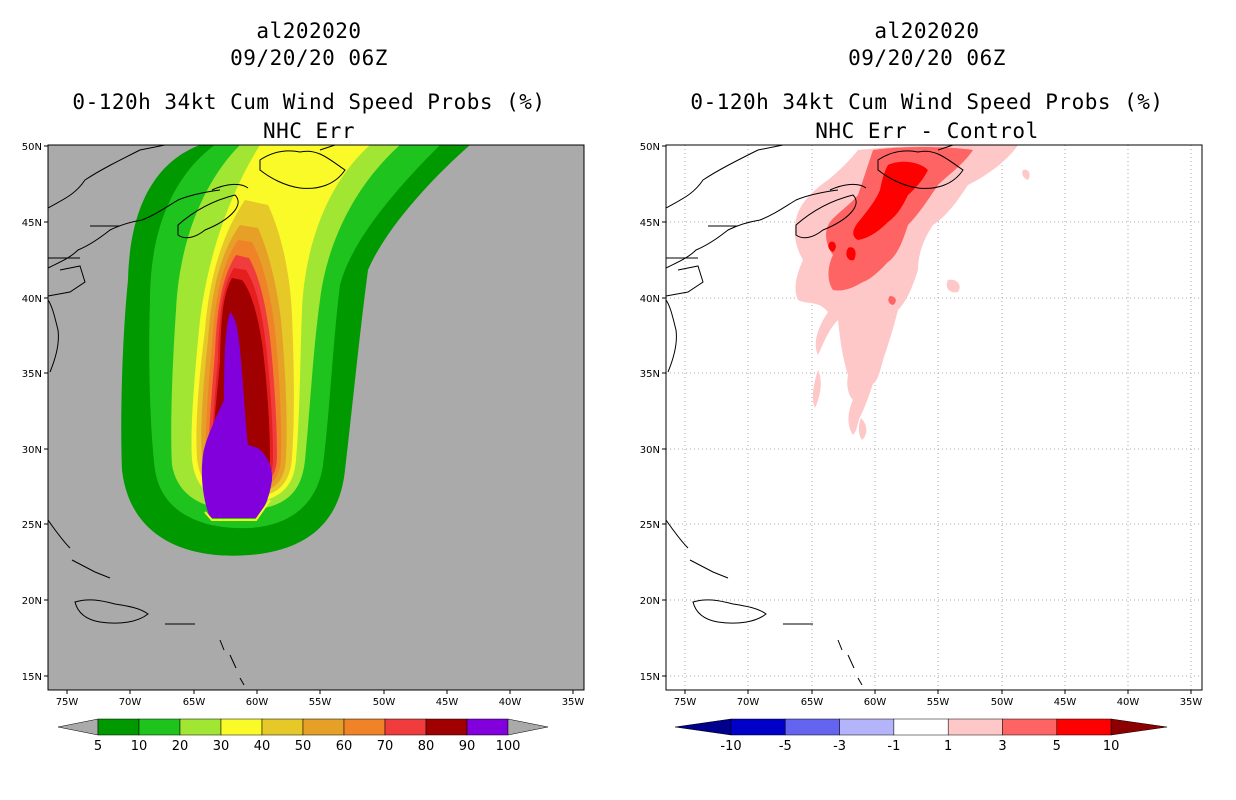 Image resolution: width=1236 pixels, height=800 pixels. I want to click on colorbar-label: 20, so click(180, 746).